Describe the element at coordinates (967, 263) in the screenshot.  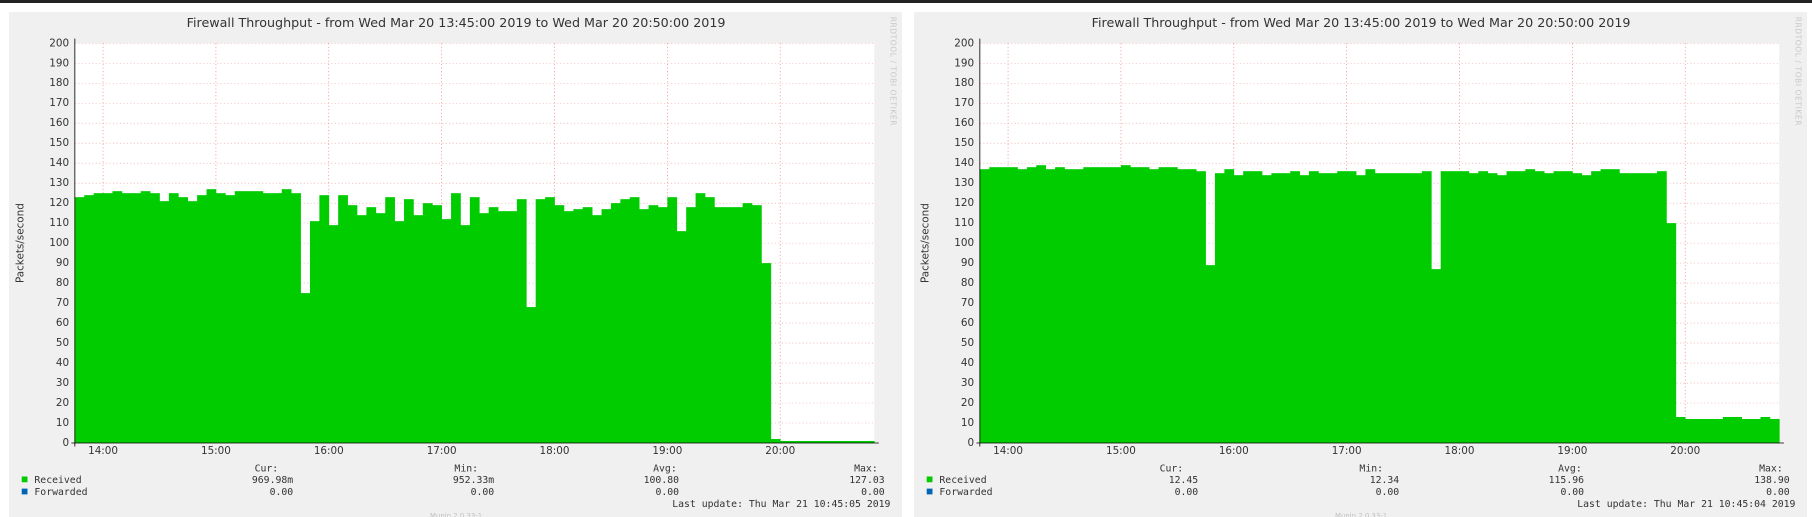
I see `y-tick-label: 90` at that location.